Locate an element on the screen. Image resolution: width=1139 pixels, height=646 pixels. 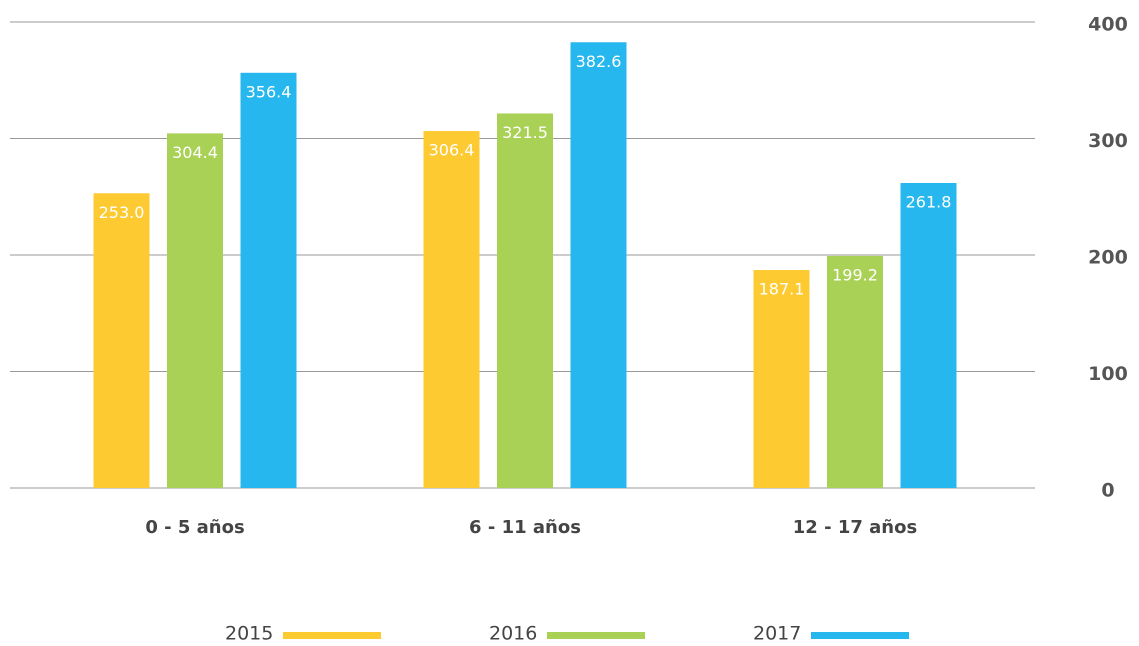
data-label: 321.5 is located at coordinates (525, 132).